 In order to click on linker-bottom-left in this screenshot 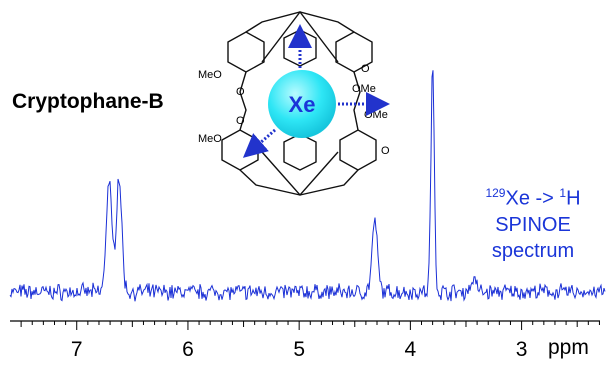, I will do `click(270, 182)`.